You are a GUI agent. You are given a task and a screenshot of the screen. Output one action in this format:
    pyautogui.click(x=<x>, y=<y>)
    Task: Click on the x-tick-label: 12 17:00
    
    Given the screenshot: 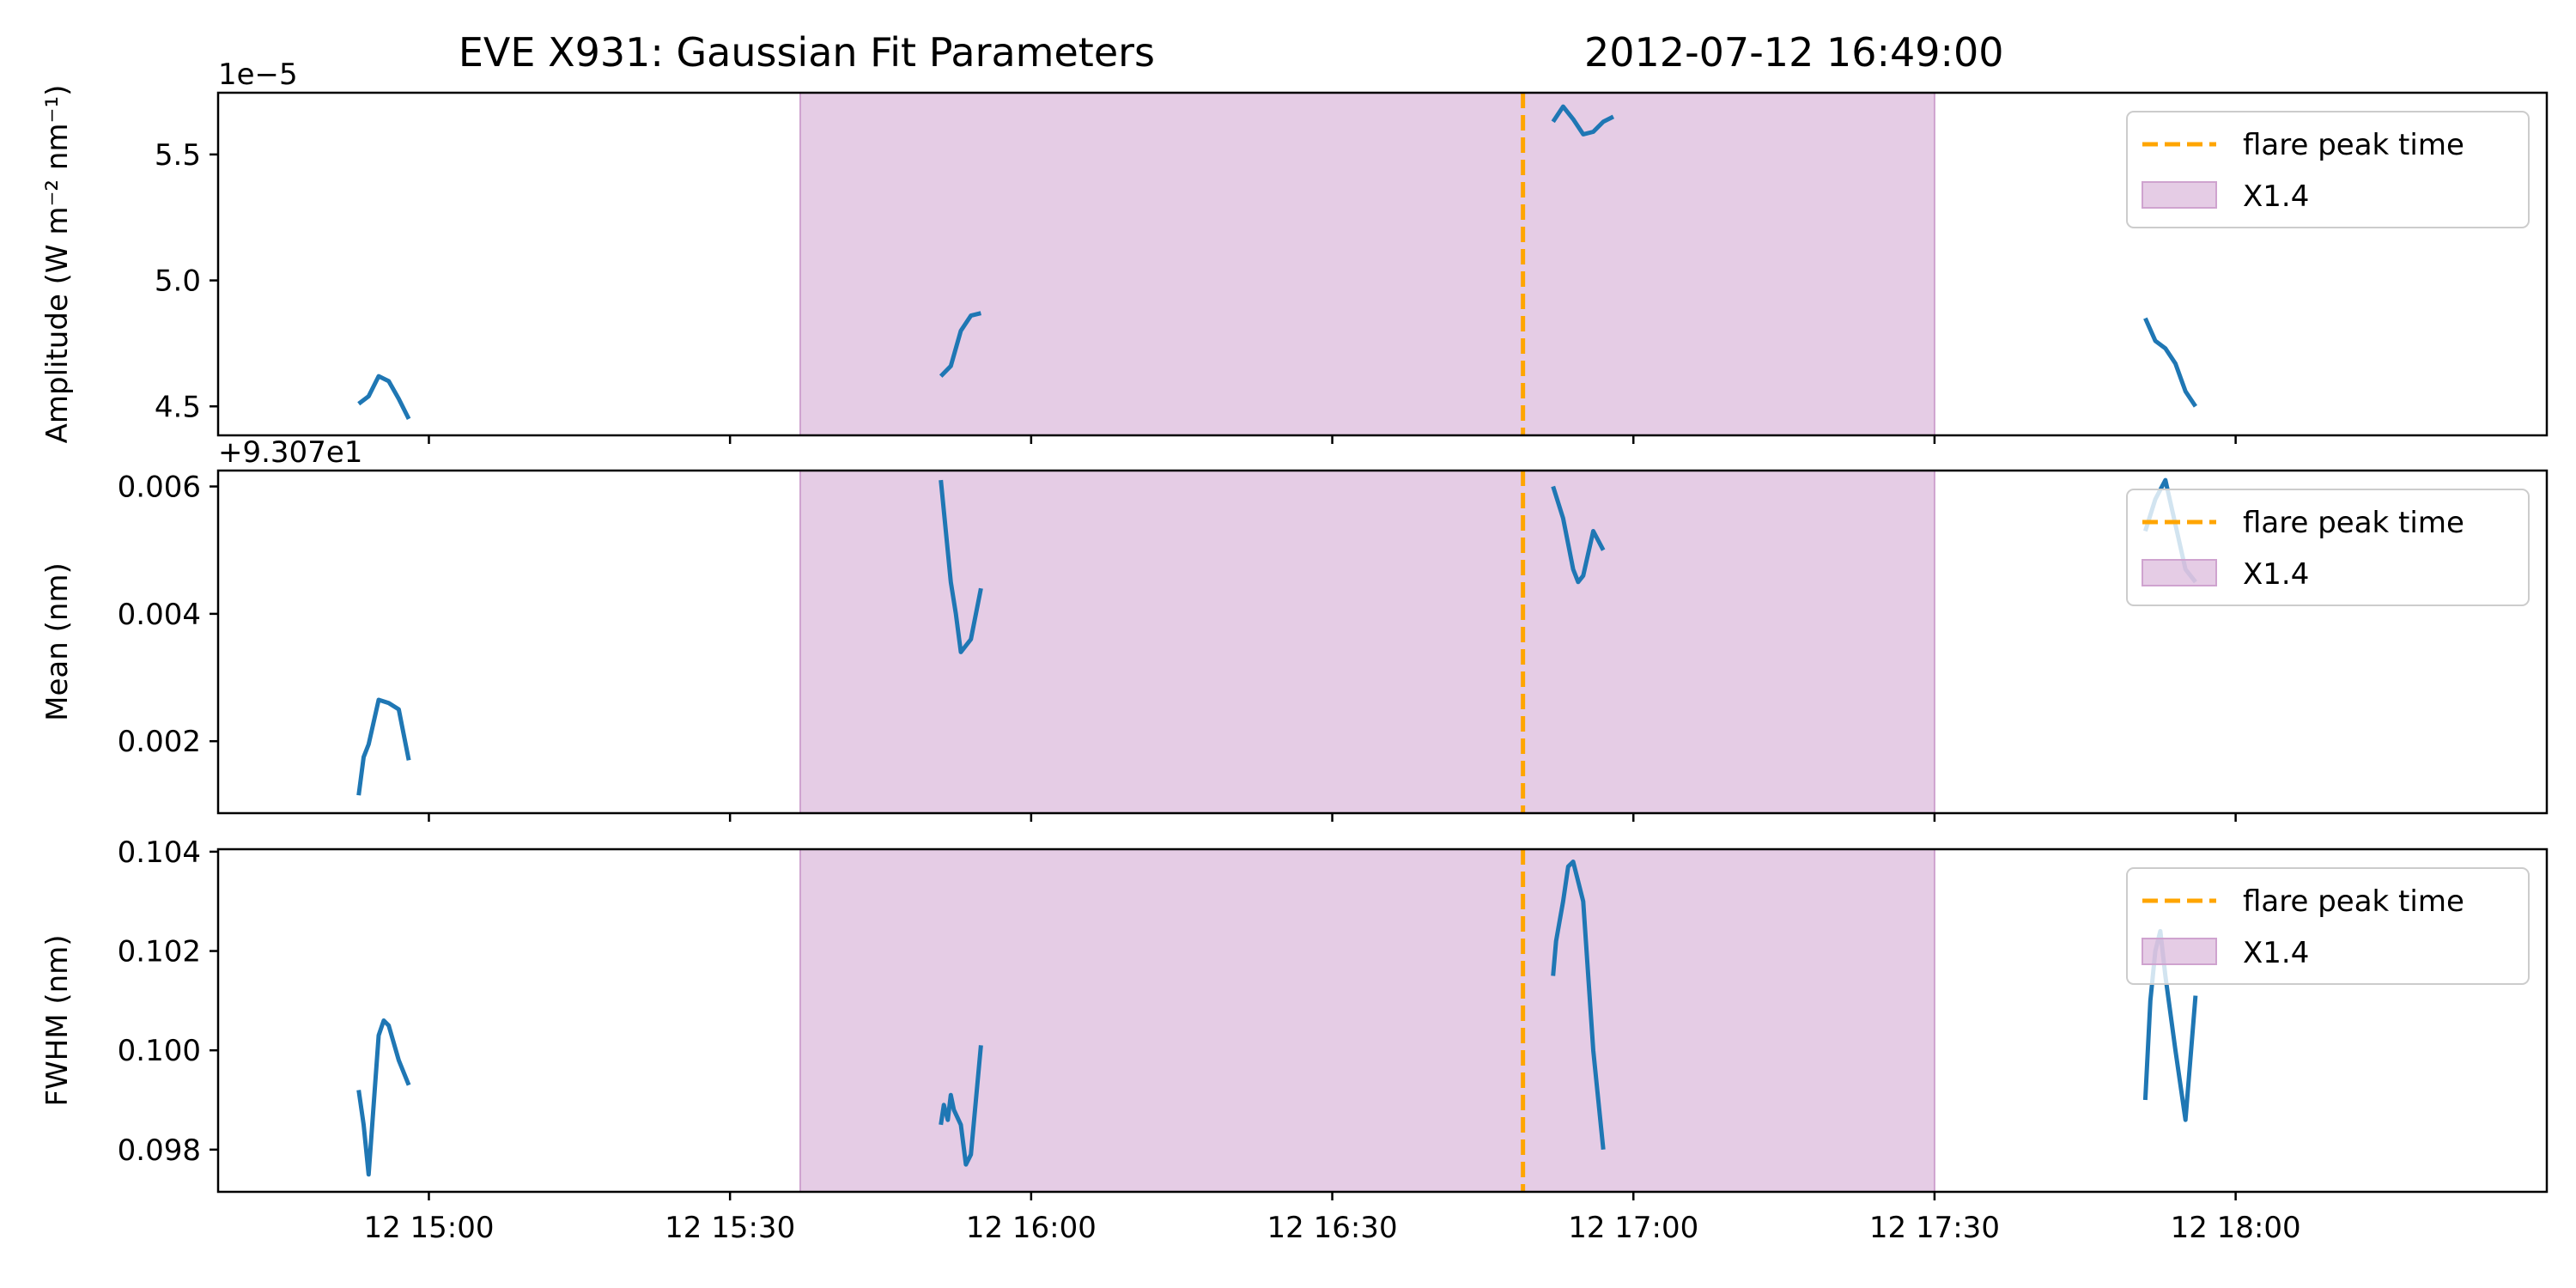 What is the action you would take?
    pyautogui.click(x=1633, y=1228)
    